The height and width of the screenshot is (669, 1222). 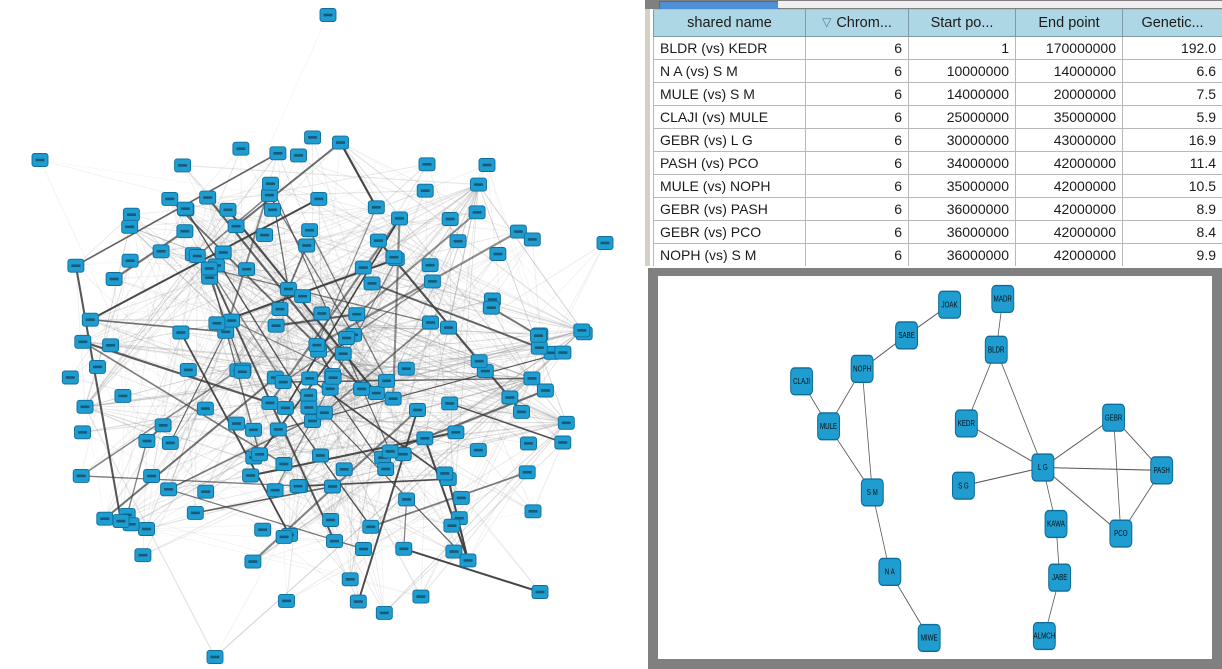 I want to click on sub-network-node: KEDR, so click(x=966, y=423).